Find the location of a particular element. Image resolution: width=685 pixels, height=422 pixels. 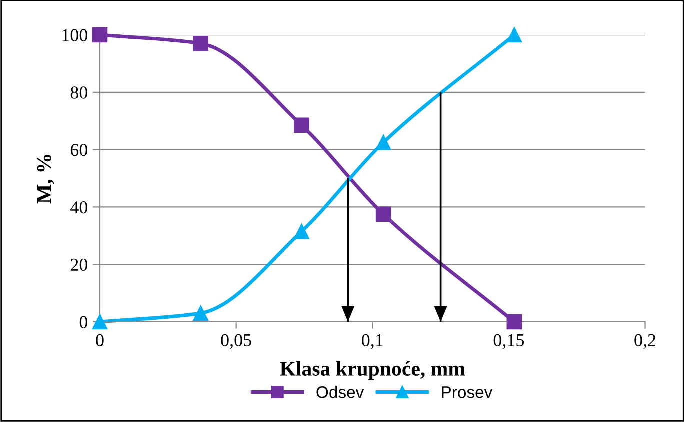

y-tick-label: 0 is located at coordinates (84, 322).